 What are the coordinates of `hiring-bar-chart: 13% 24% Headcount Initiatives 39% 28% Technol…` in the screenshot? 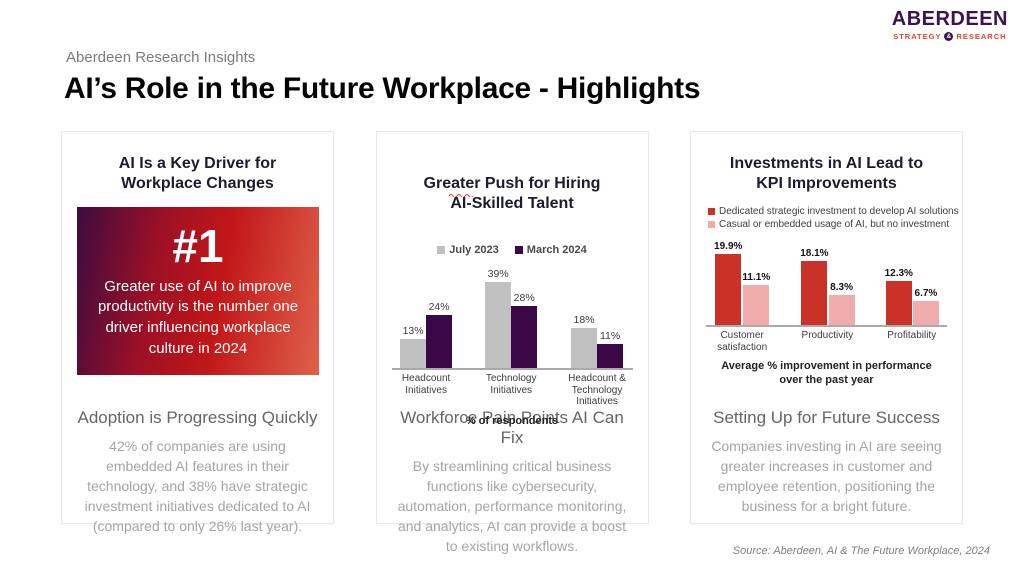 It's located at (512, 338).